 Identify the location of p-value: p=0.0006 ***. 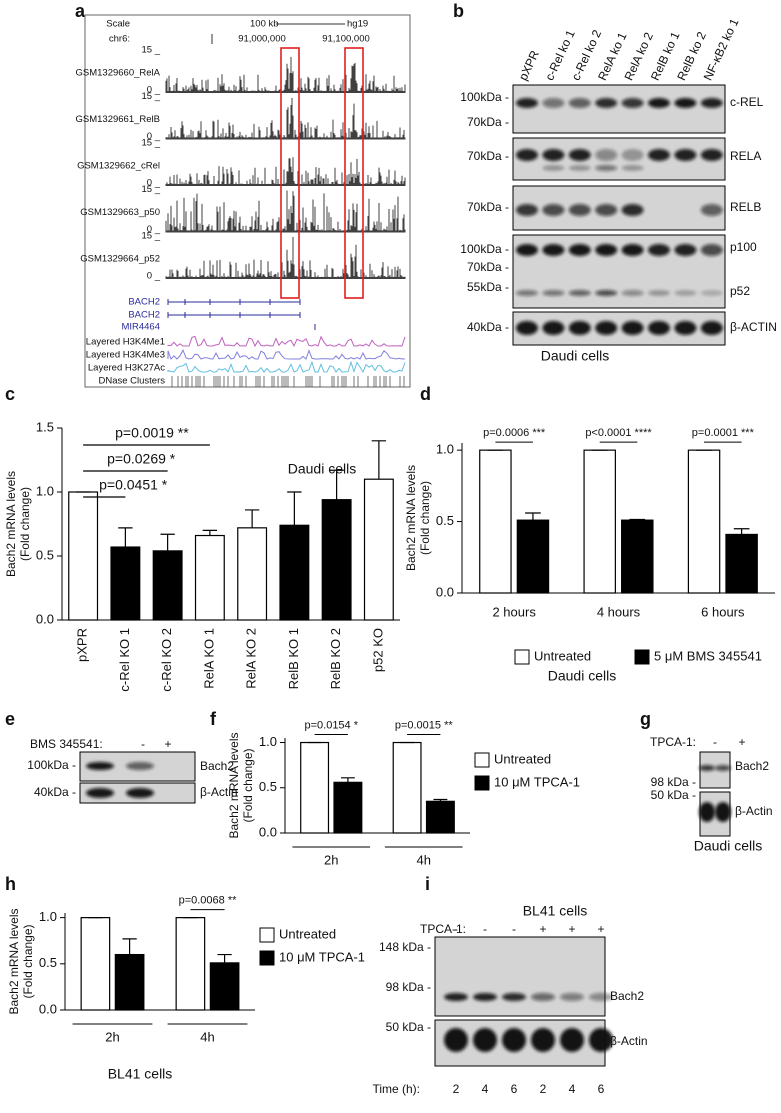
(514, 433).